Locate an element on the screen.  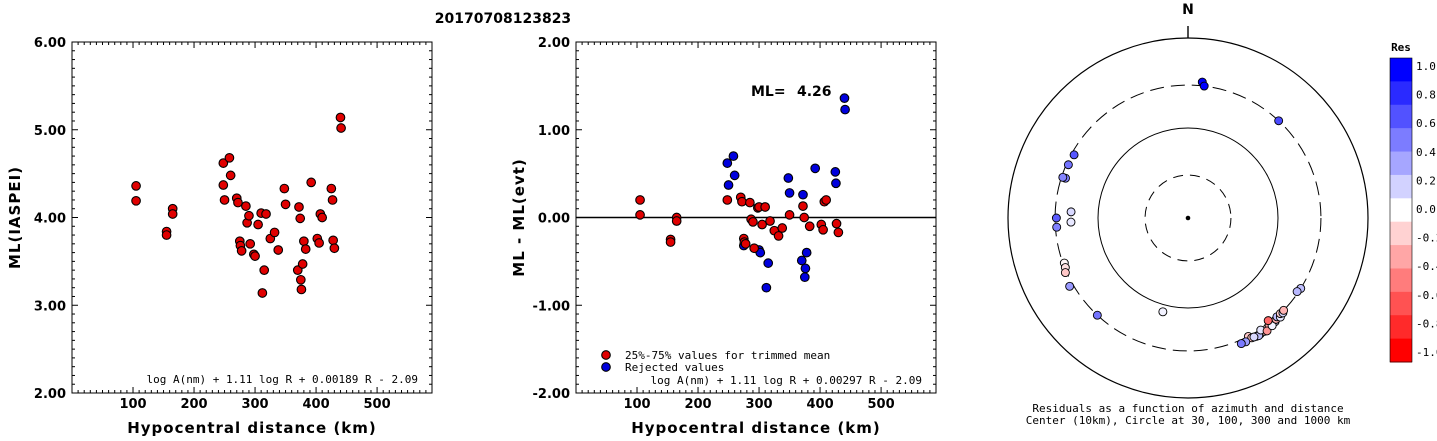
y-axis-label: ML - ML(evt) is located at coordinates (519, 217).